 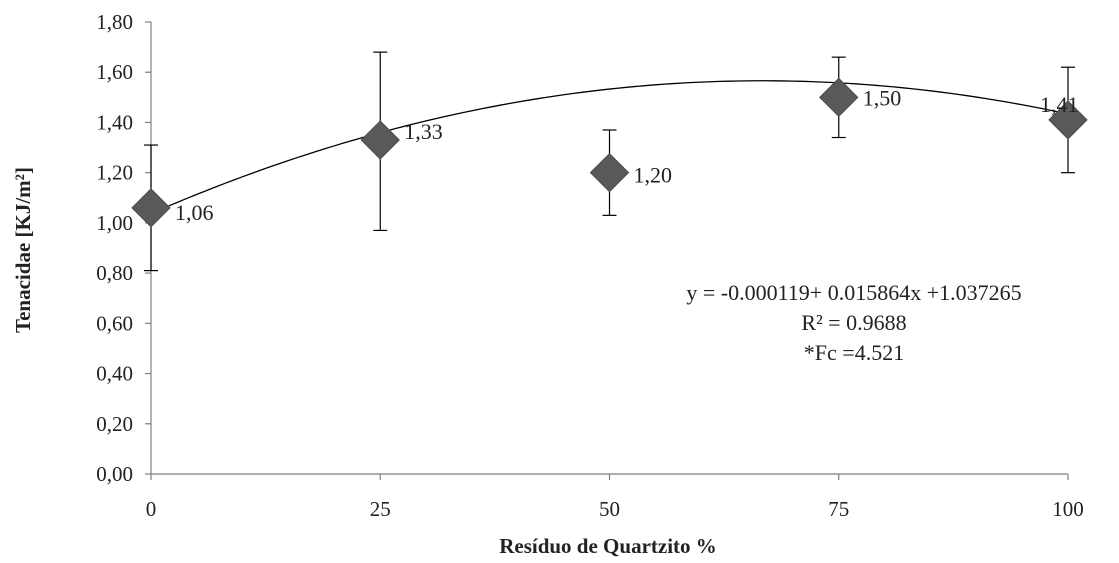 What do you see at coordinates (114, 122) in the screenshot?
I see `y-tick-label: 1,40` at bounding box center [114, 122].